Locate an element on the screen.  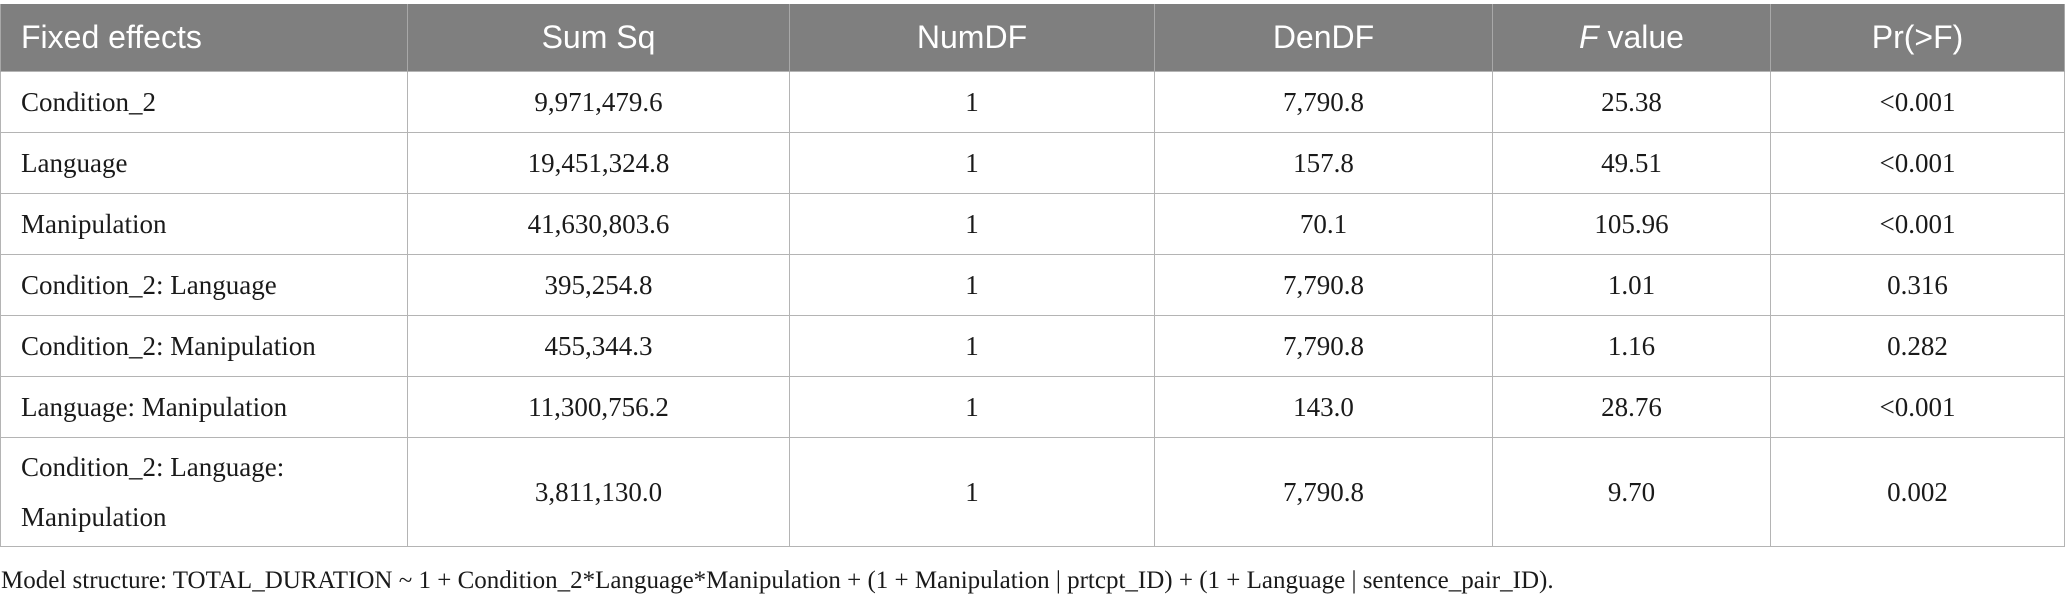
cell-f-value: 105.96 is located at coordinates (1631, 224).